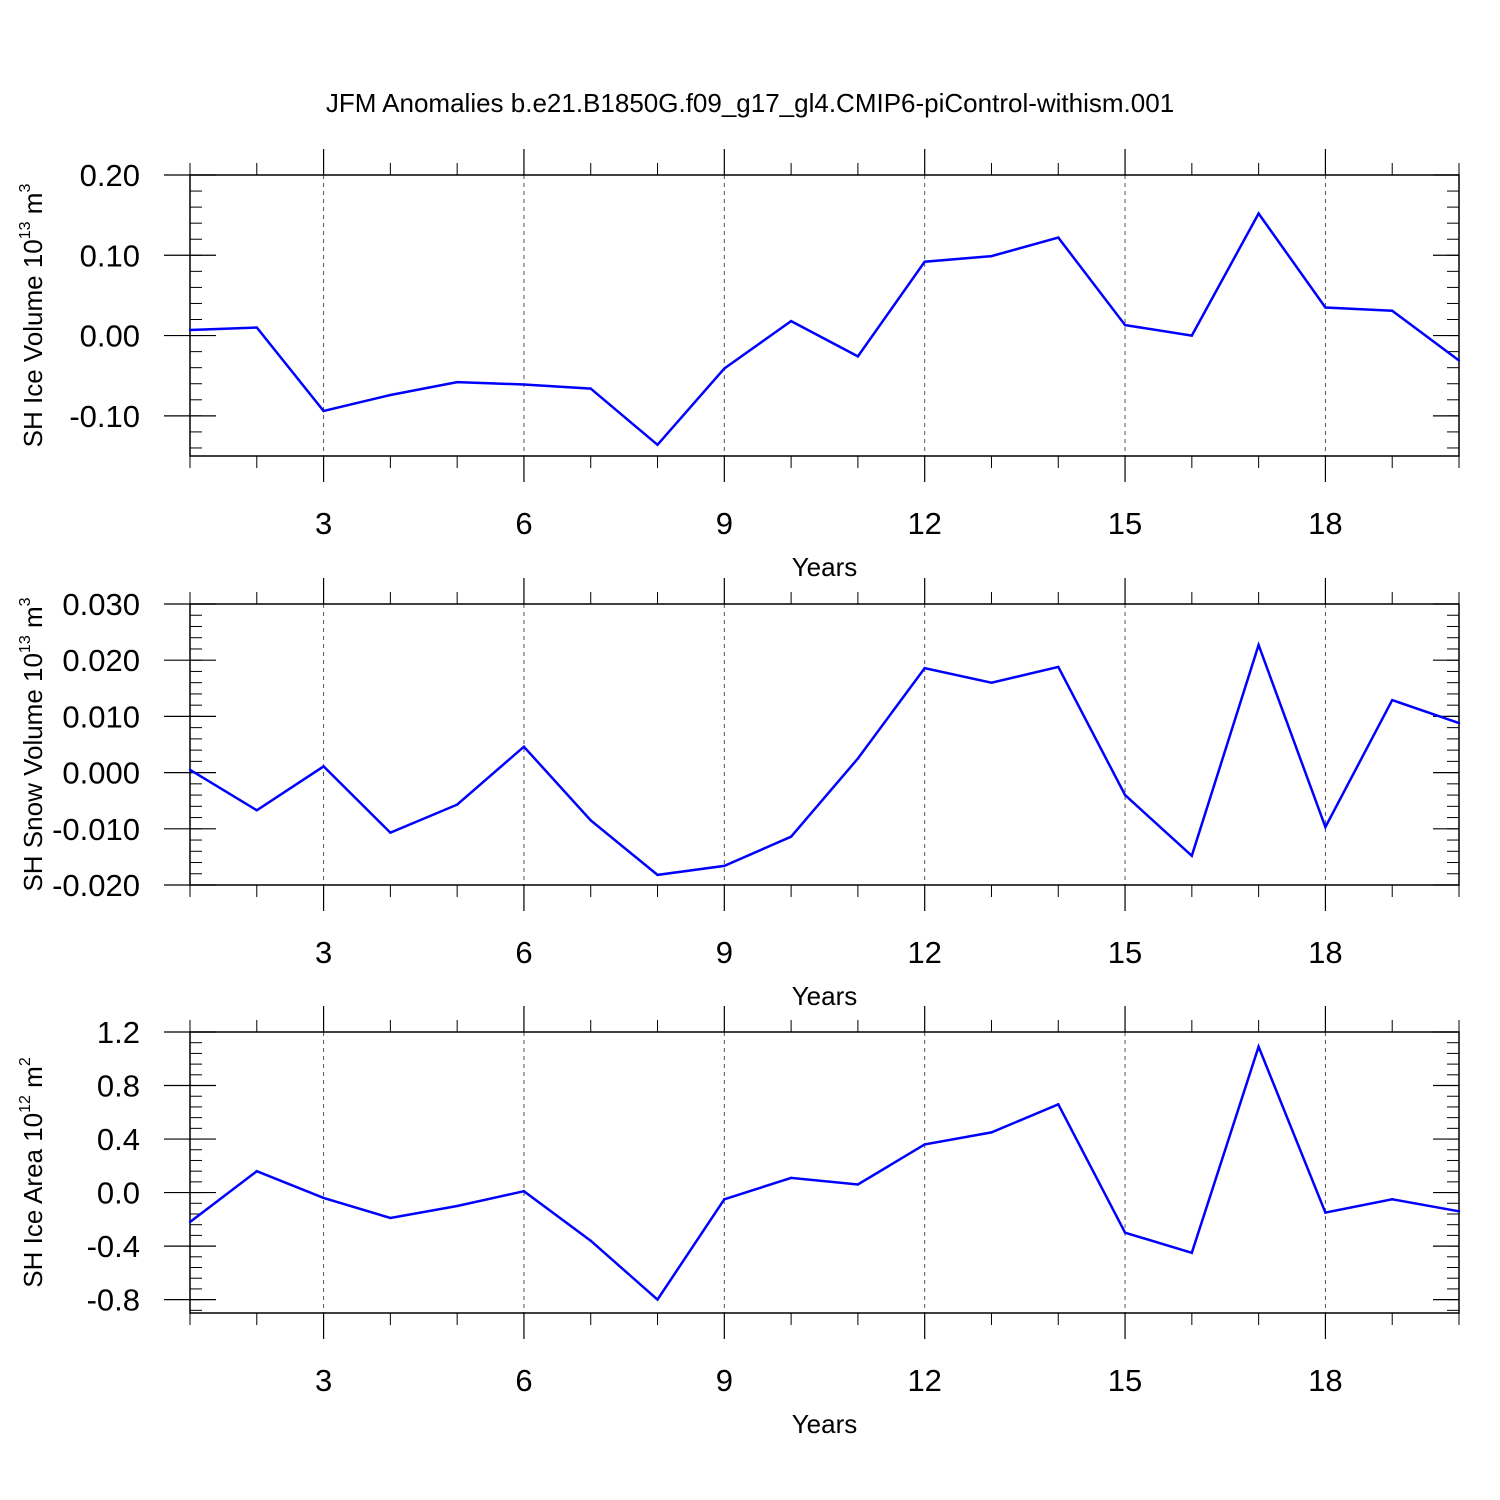 Image resolution: width=1500 pixels, height=1500 pixels. What do you see at coordinates (104, 416) in the screenshot?
I see `y-tick-label: -0.10` at bounding box center [104, 416].